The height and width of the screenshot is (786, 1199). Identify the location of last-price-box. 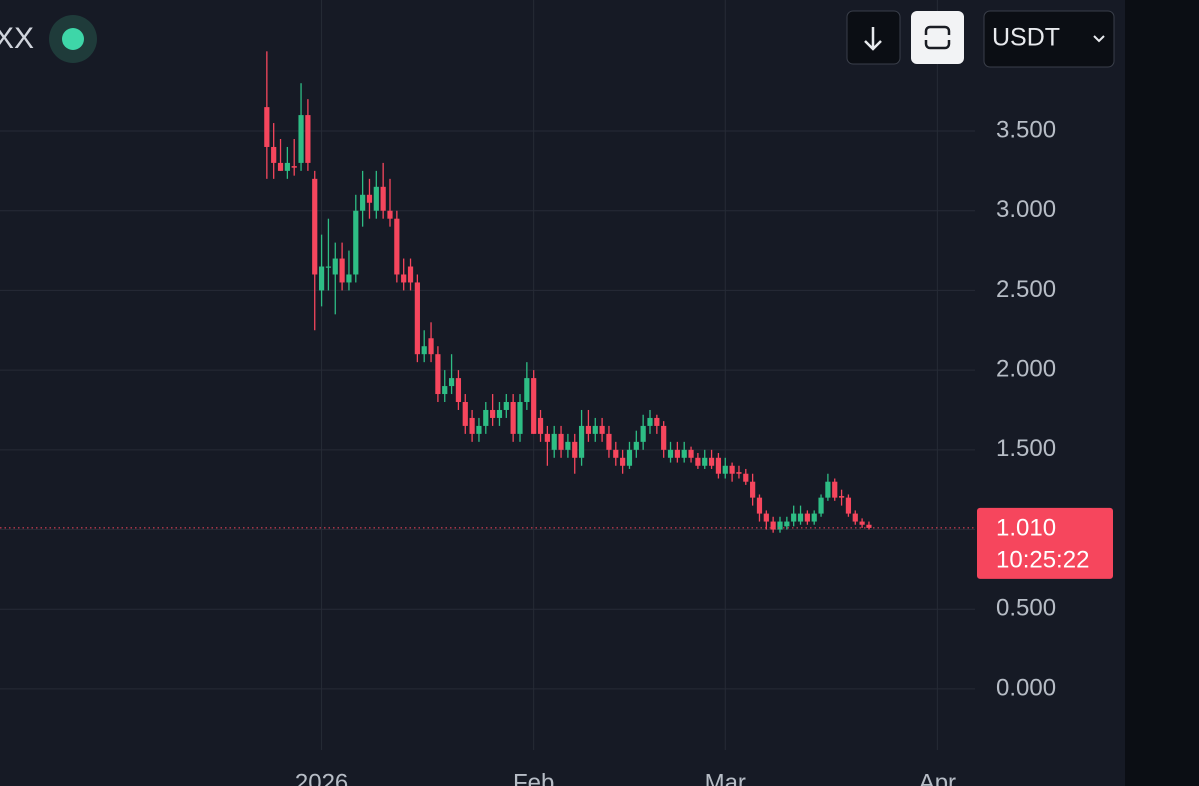
(1045, 543).